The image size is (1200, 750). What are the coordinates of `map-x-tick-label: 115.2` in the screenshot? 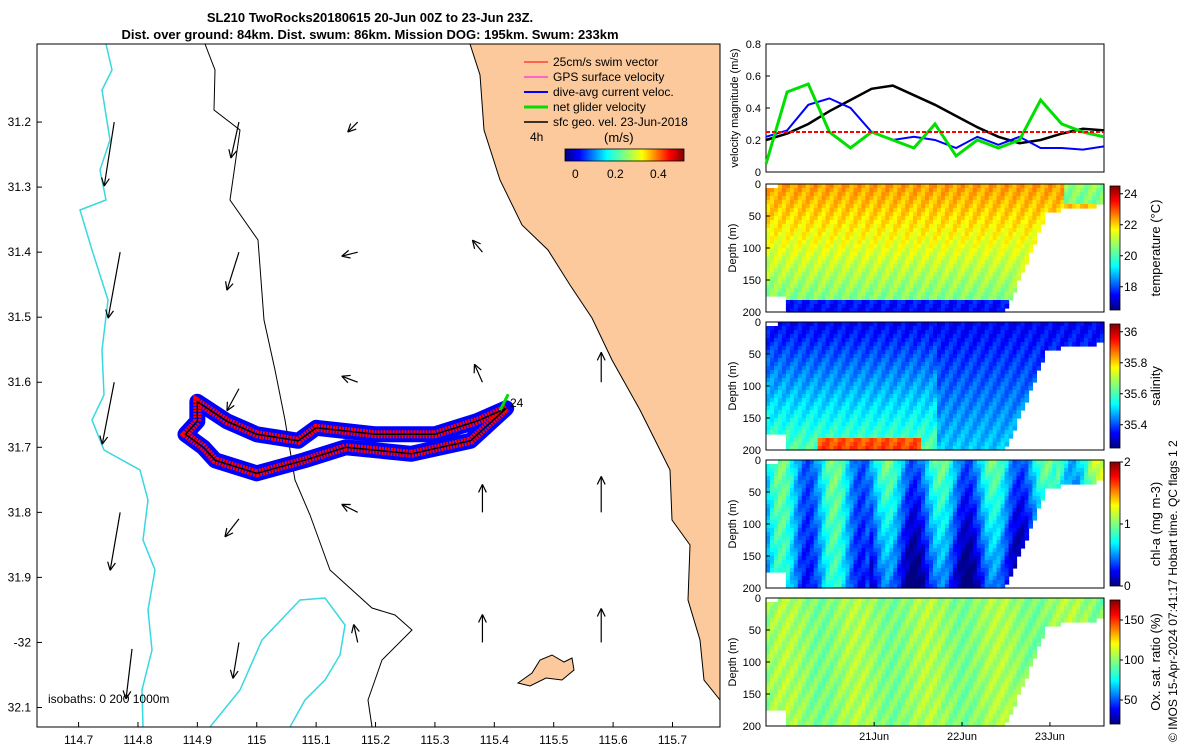 It's located at (375, 740).